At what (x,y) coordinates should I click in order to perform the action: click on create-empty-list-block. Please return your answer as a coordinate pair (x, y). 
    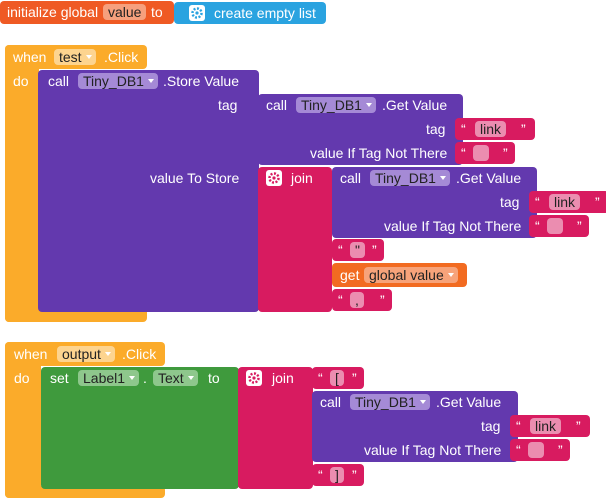
    Looking at the image, I should click on (250, 13).